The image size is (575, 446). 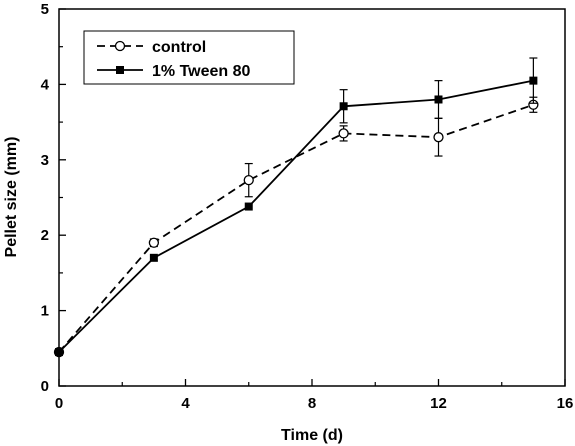 I want to click on legend-tween-marker, so click(x=120, y=70).